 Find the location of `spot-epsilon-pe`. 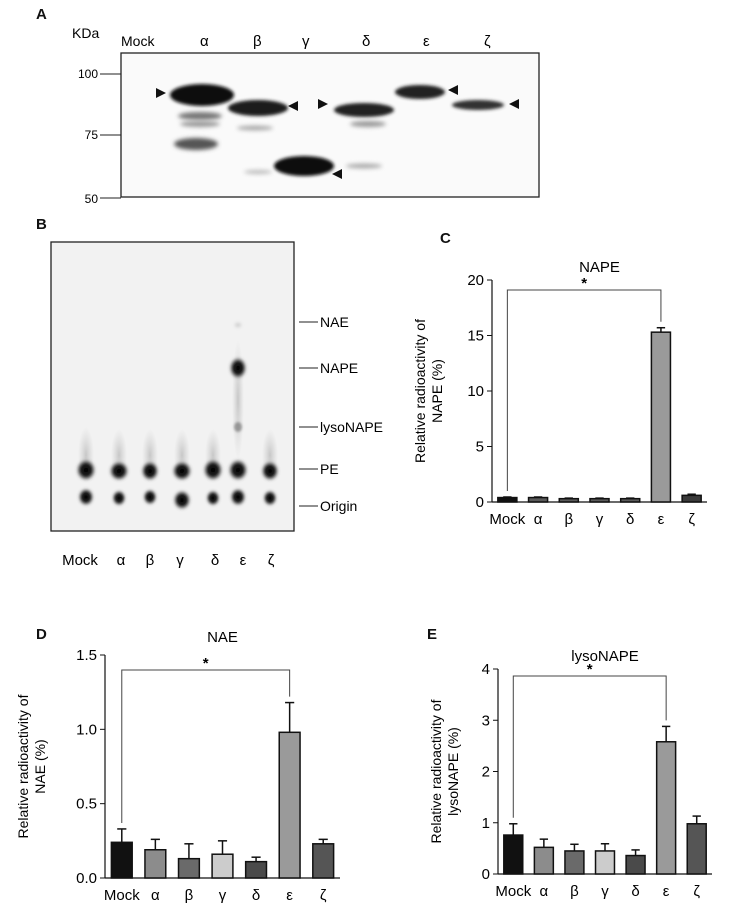

spot-epsilon-pe is located at coordinates (238, 470).